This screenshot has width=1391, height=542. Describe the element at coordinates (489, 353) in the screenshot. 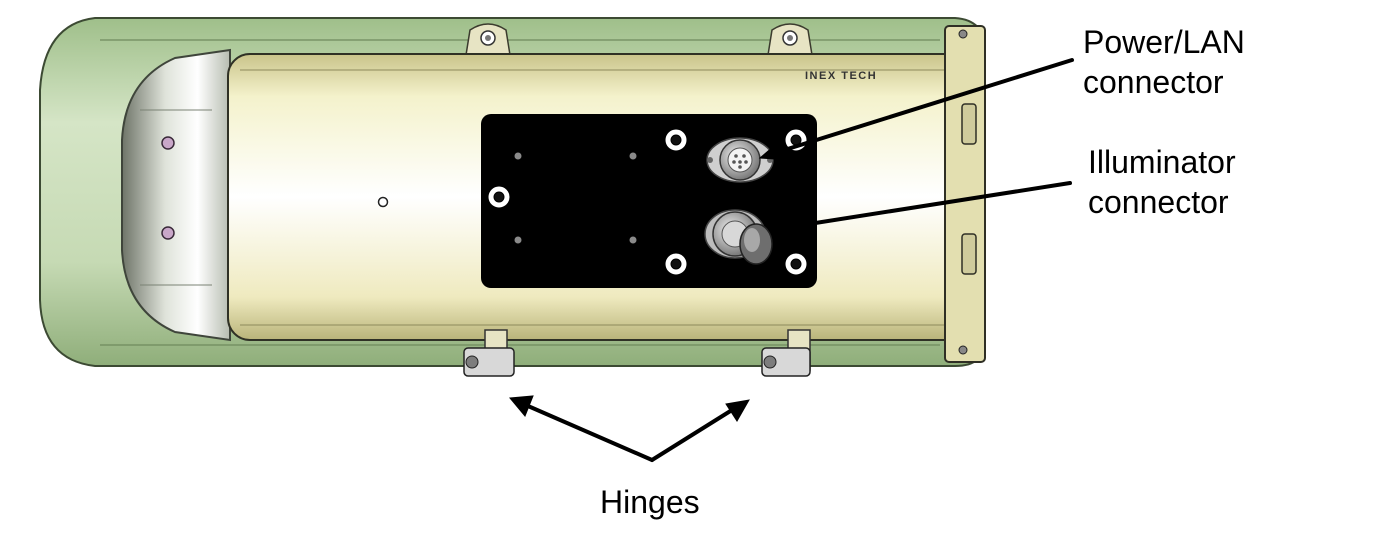

I see `bottom-hinge-left` at that location.